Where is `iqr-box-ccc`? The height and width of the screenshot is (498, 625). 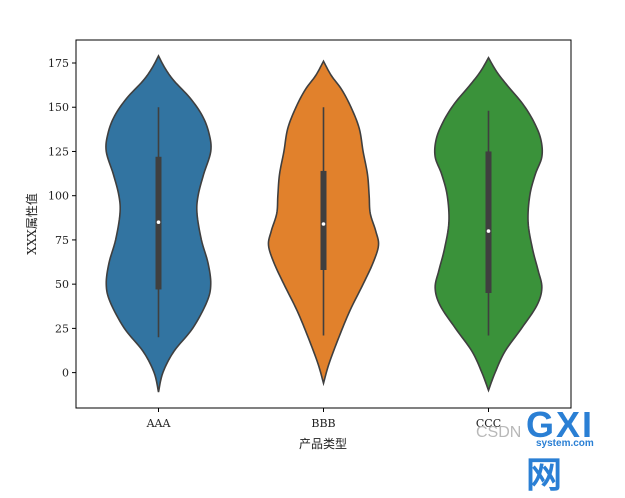
iqr-box-ccc is located at coordinates (488, 222).